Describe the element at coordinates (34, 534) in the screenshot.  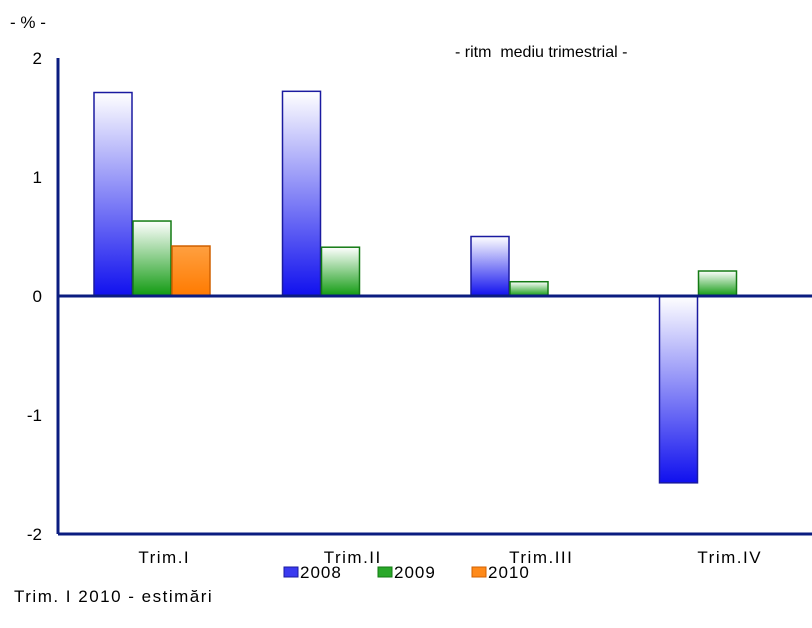
I see `y-tick-label: -2` at that location.